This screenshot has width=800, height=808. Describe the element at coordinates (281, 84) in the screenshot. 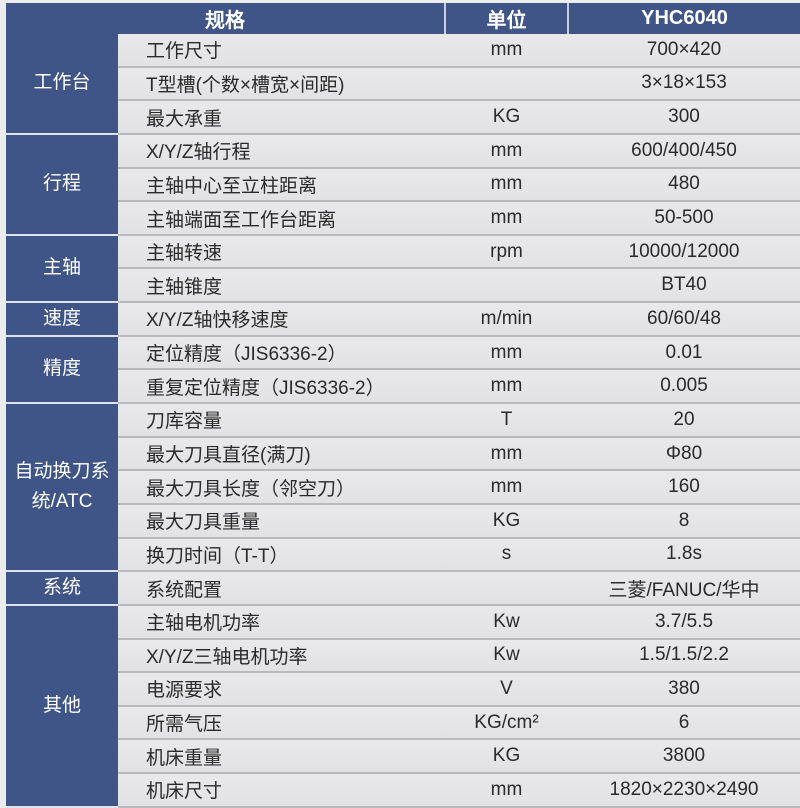

I see `spec-cell: T型槽(个数×槽宽×间距)` at that location.